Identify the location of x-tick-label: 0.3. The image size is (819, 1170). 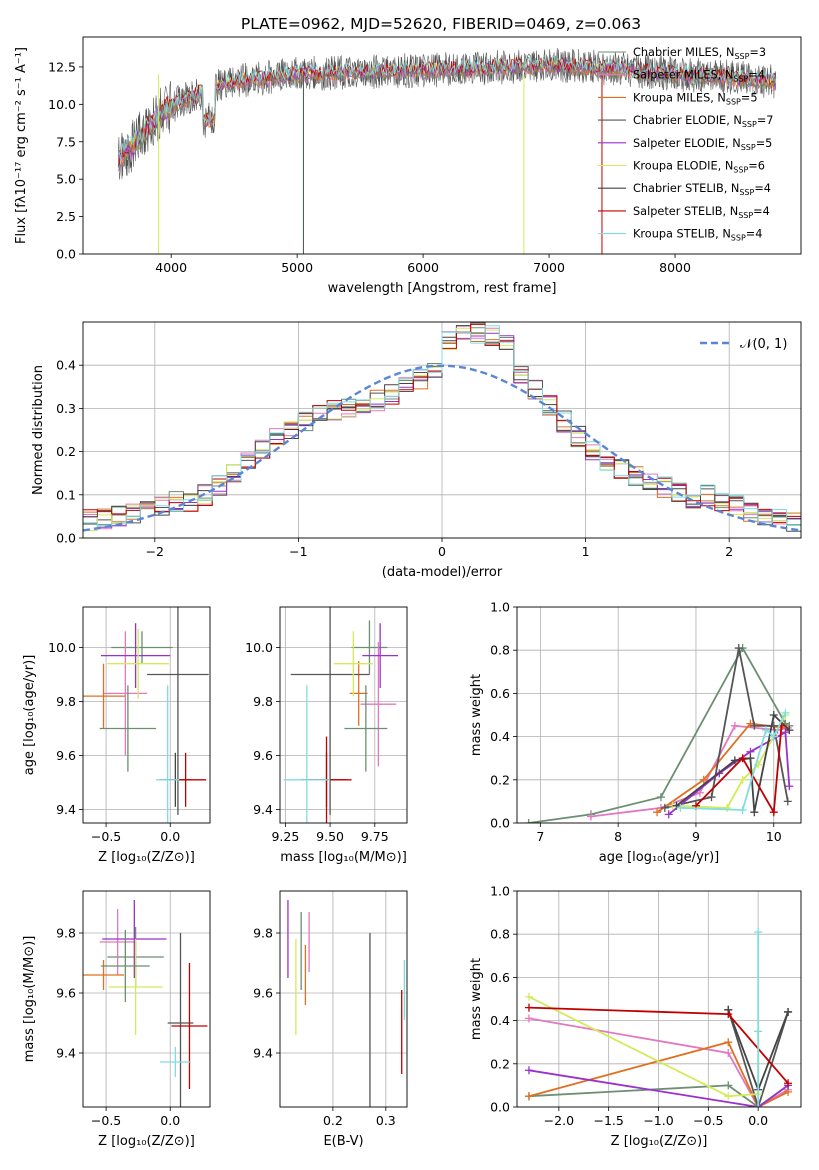
(386, 1120).